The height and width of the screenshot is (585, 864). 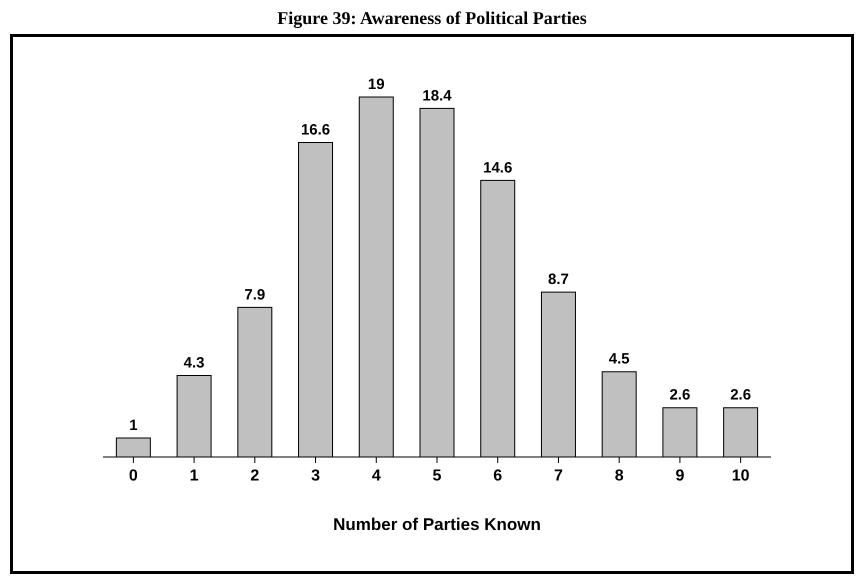 I want to click on data-label: 1, so click(x=133, y=425).